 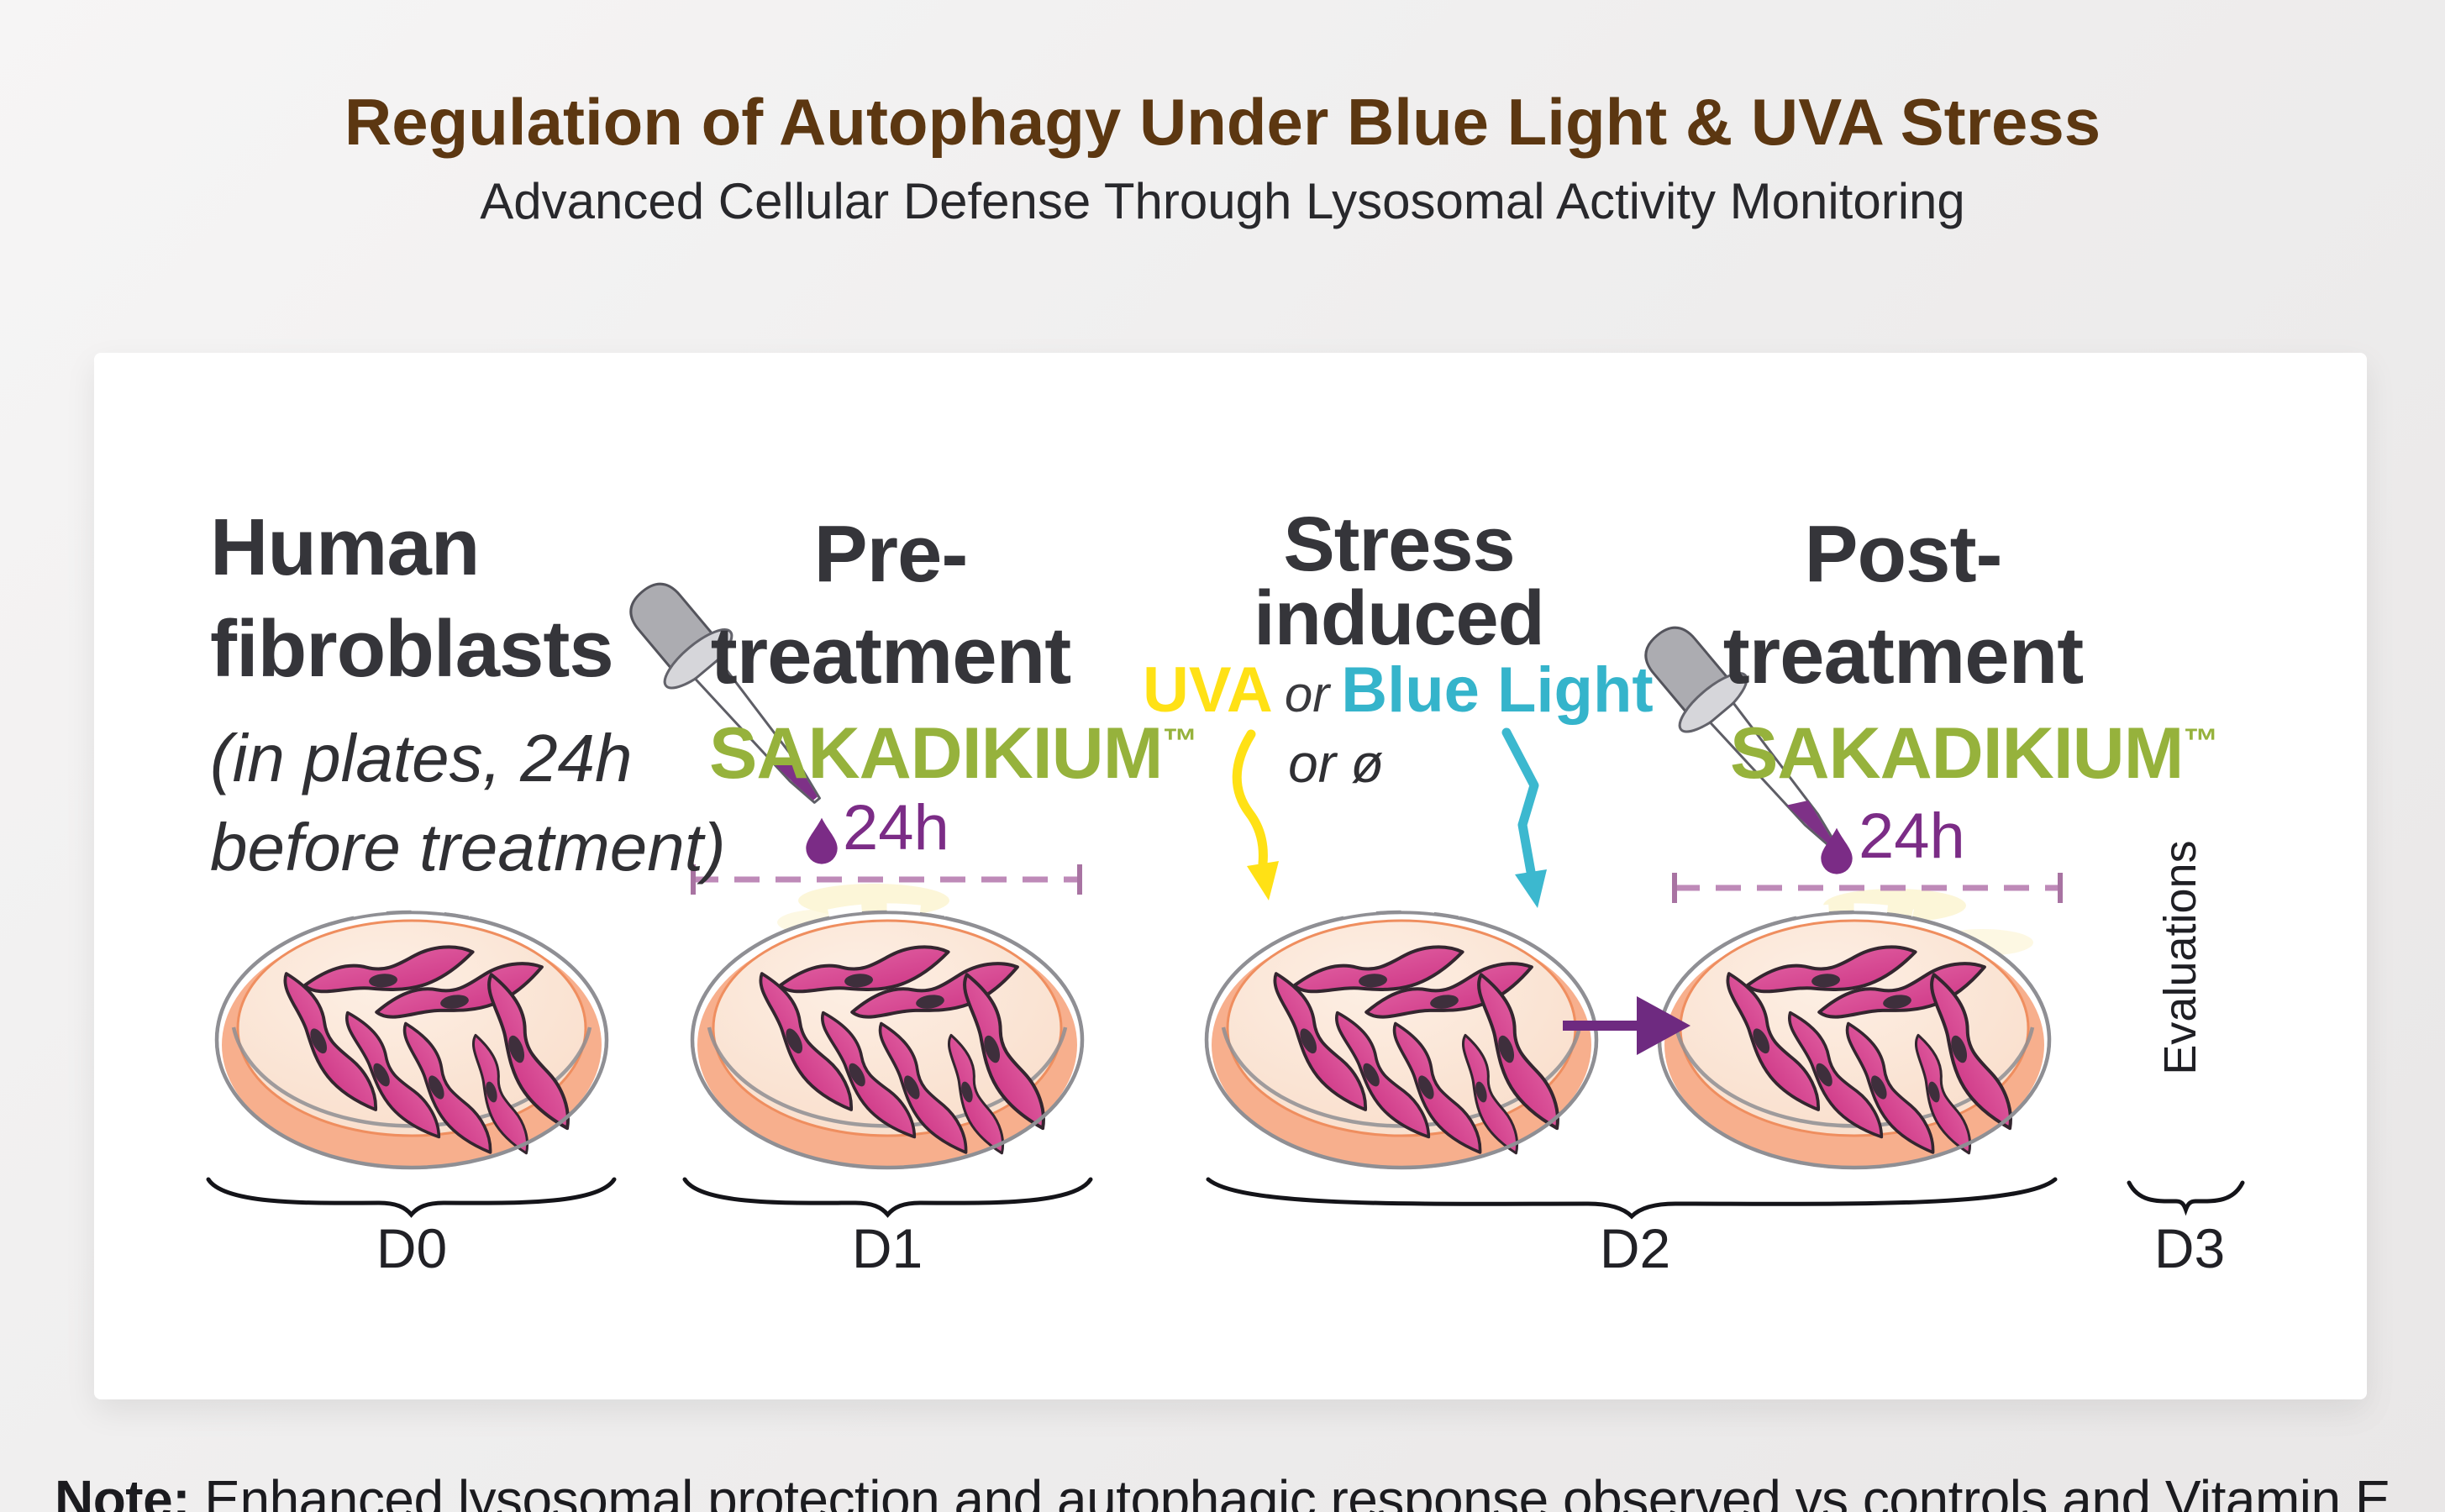 What do you see at coordinates (1497, 690) in the screenshot?
I see `blue-light-label: Blue Light` at bounding box center [1497, 690].